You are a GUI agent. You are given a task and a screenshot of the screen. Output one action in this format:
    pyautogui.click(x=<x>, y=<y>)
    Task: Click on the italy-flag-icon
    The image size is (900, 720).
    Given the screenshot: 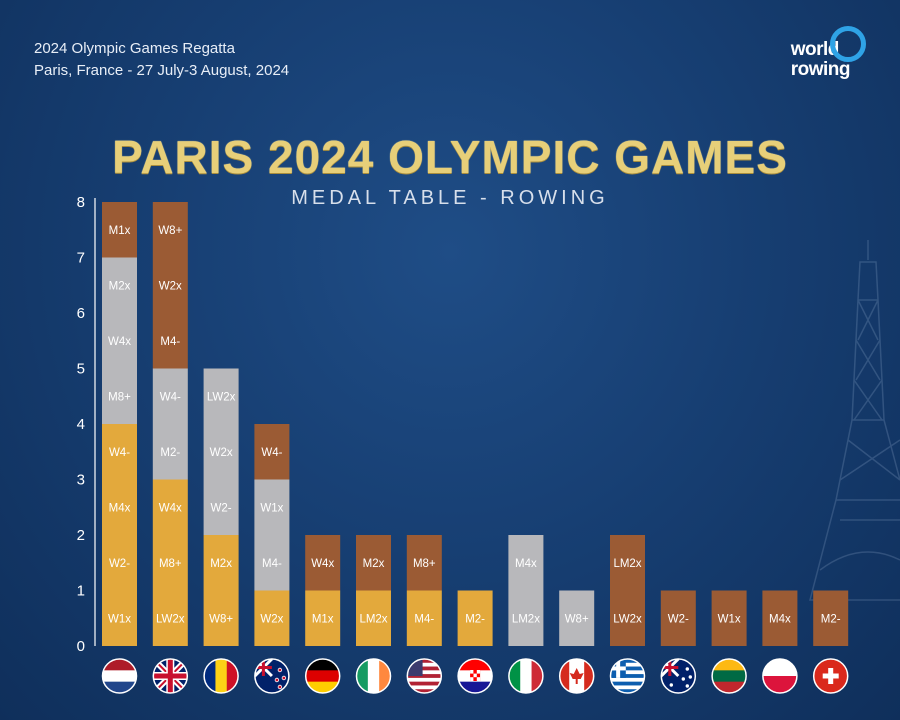 What is the action you would take?
    pyautogui.click(x=525, y=676)
    